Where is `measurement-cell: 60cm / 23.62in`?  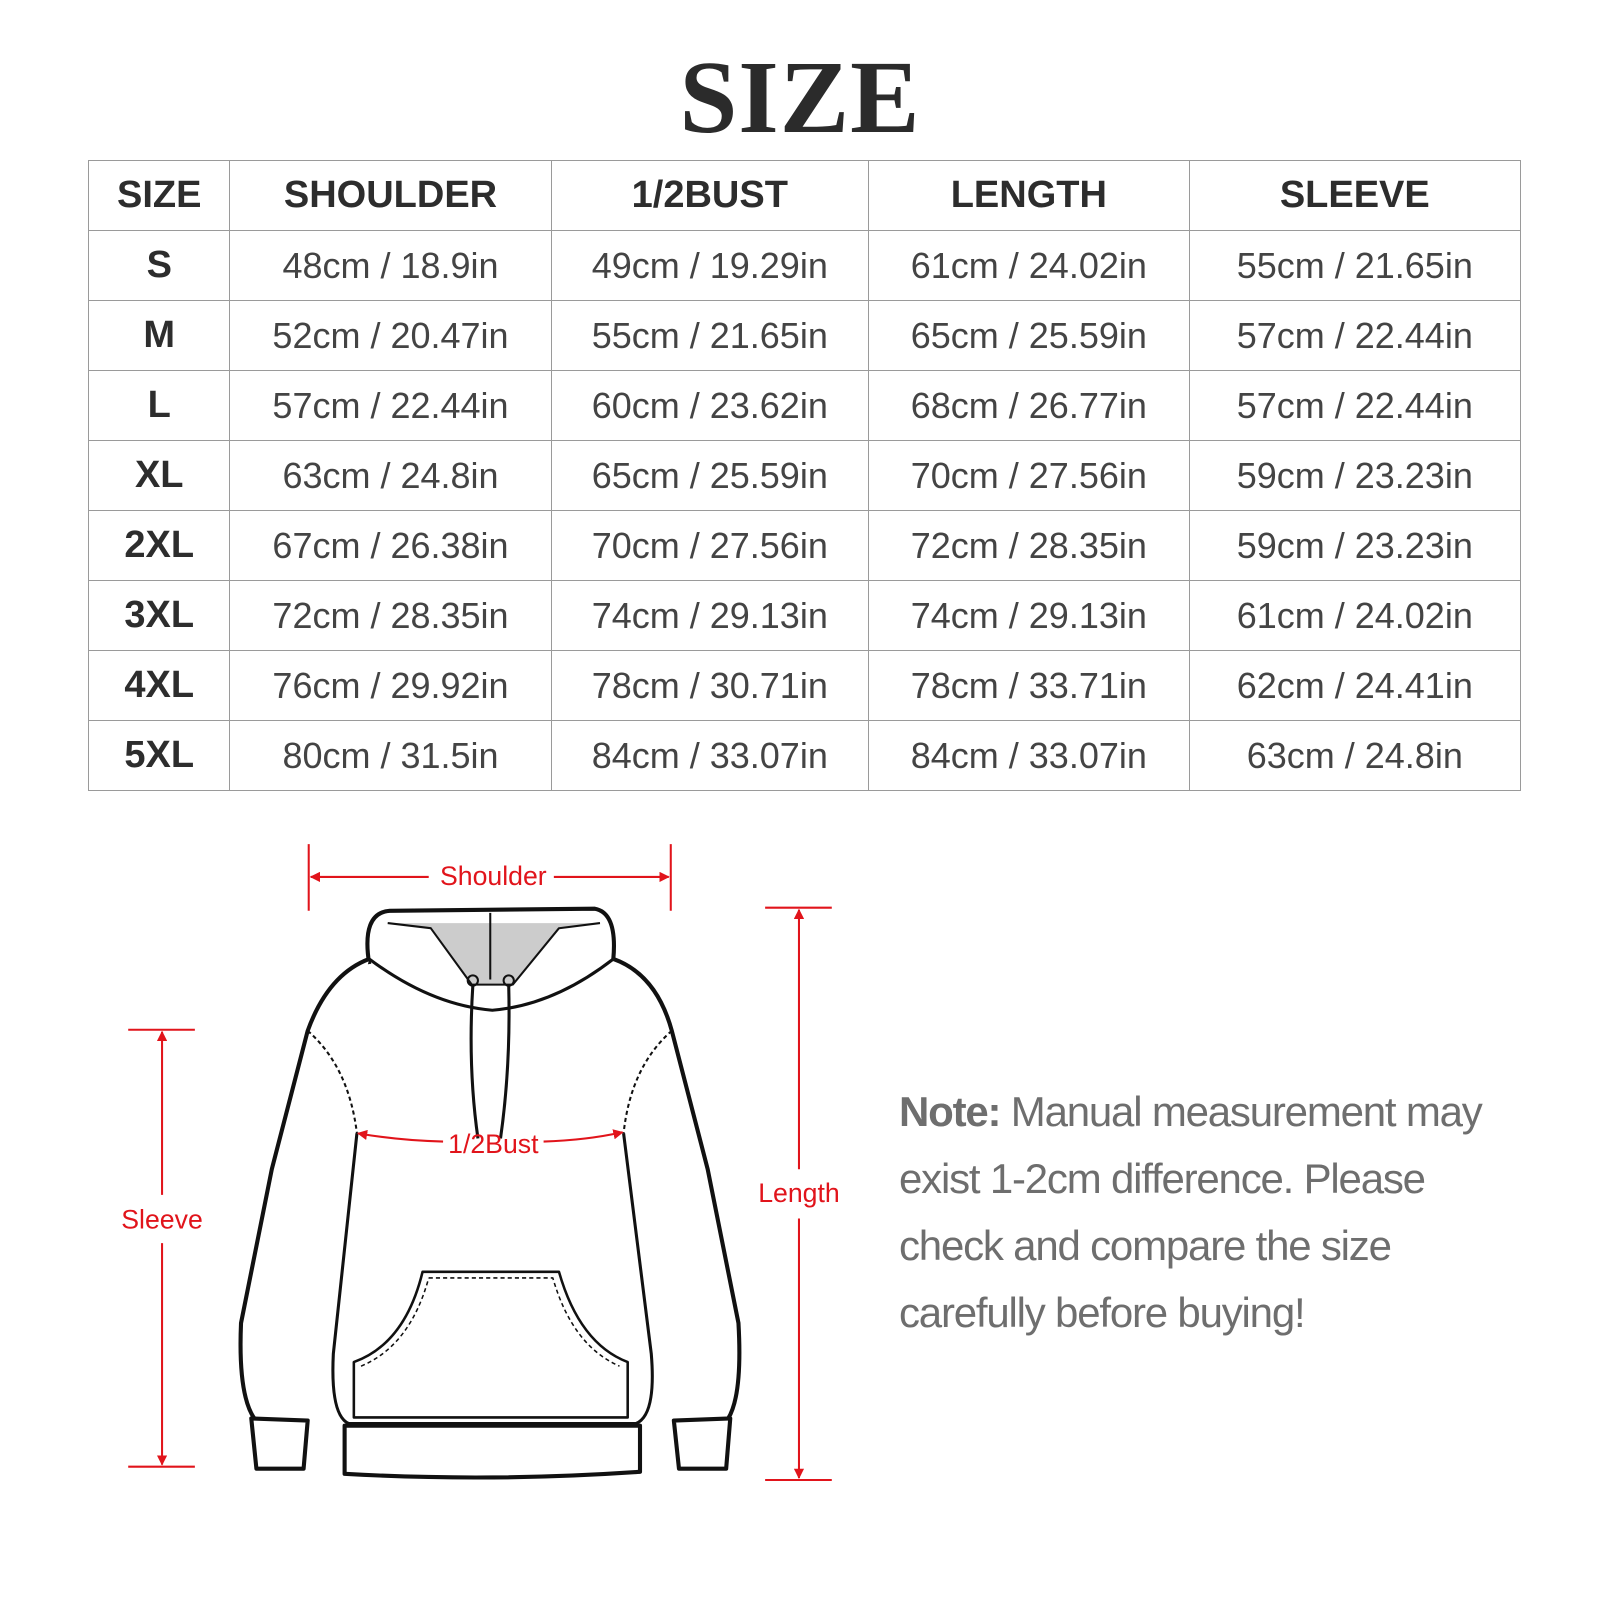
measurement-cell: 60cm / 23.62in is located at coordinates (710, 405).